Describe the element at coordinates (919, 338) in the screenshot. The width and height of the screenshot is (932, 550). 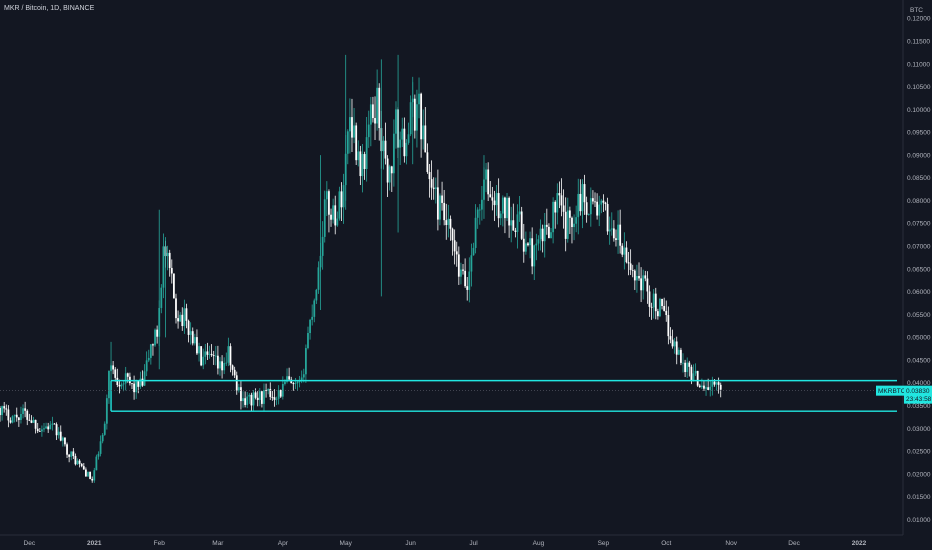
I see `y-tick-label: 0.05000` at that location.